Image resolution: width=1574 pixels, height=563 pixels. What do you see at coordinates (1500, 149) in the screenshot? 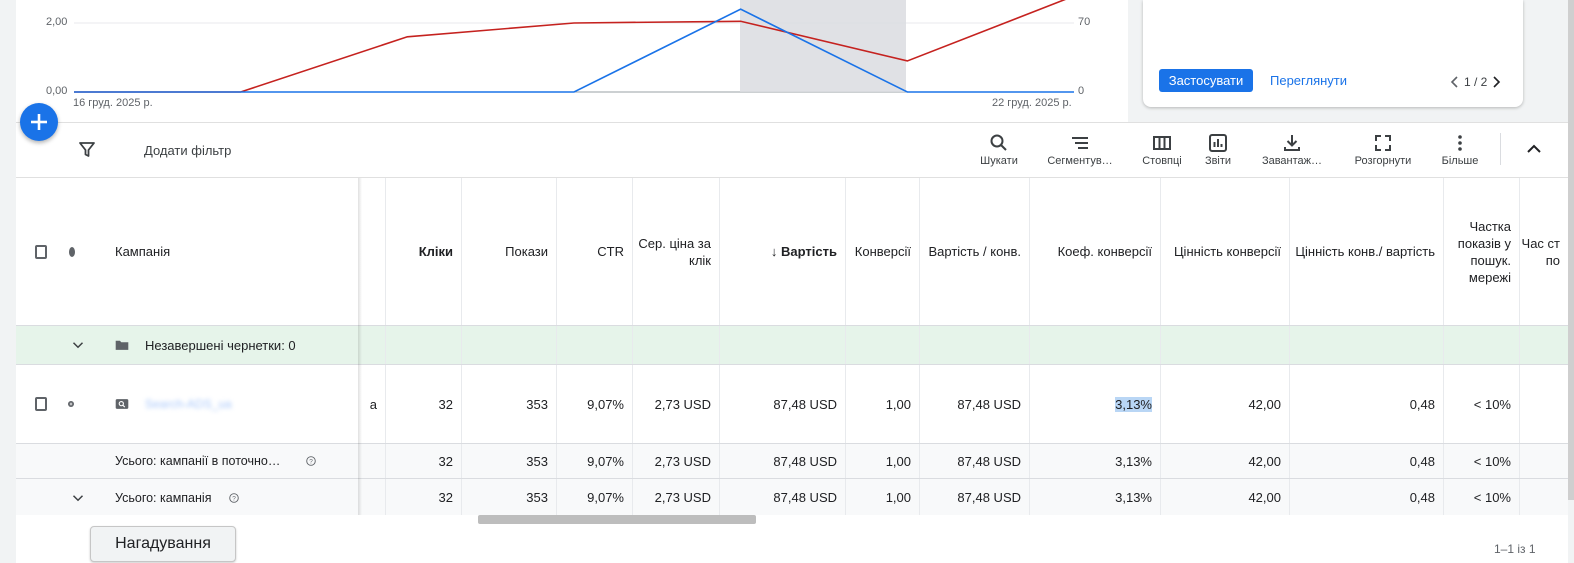
I see `toolbar-divider` at bounding box center [1500, 149].